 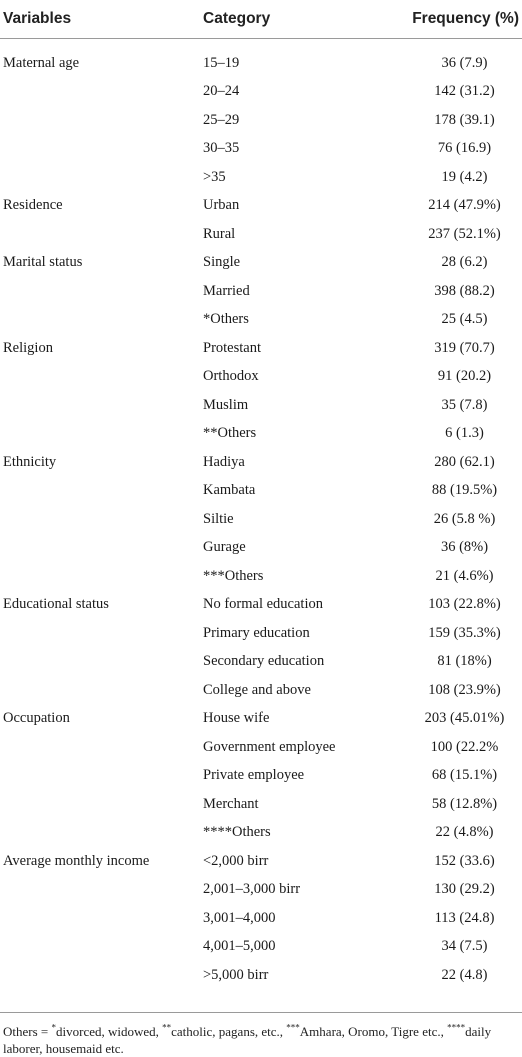 I want to click on row-variable: Occupation, so click(x=36, y=718).